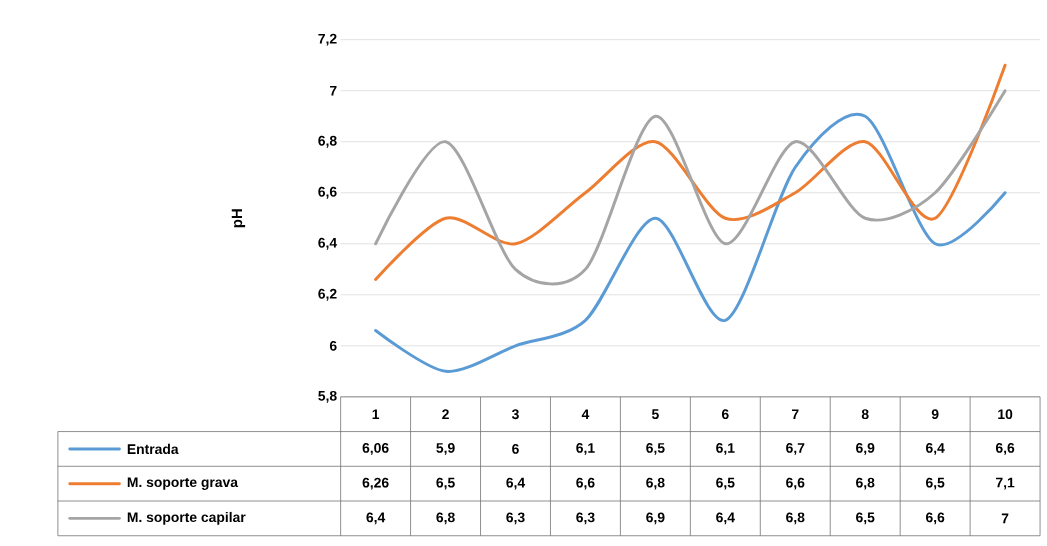 This screenshot has height=546, width=1047. Describe the element at coordinates (333, 346) in the screenshot. I see `y-tick-label: 6` at that location.